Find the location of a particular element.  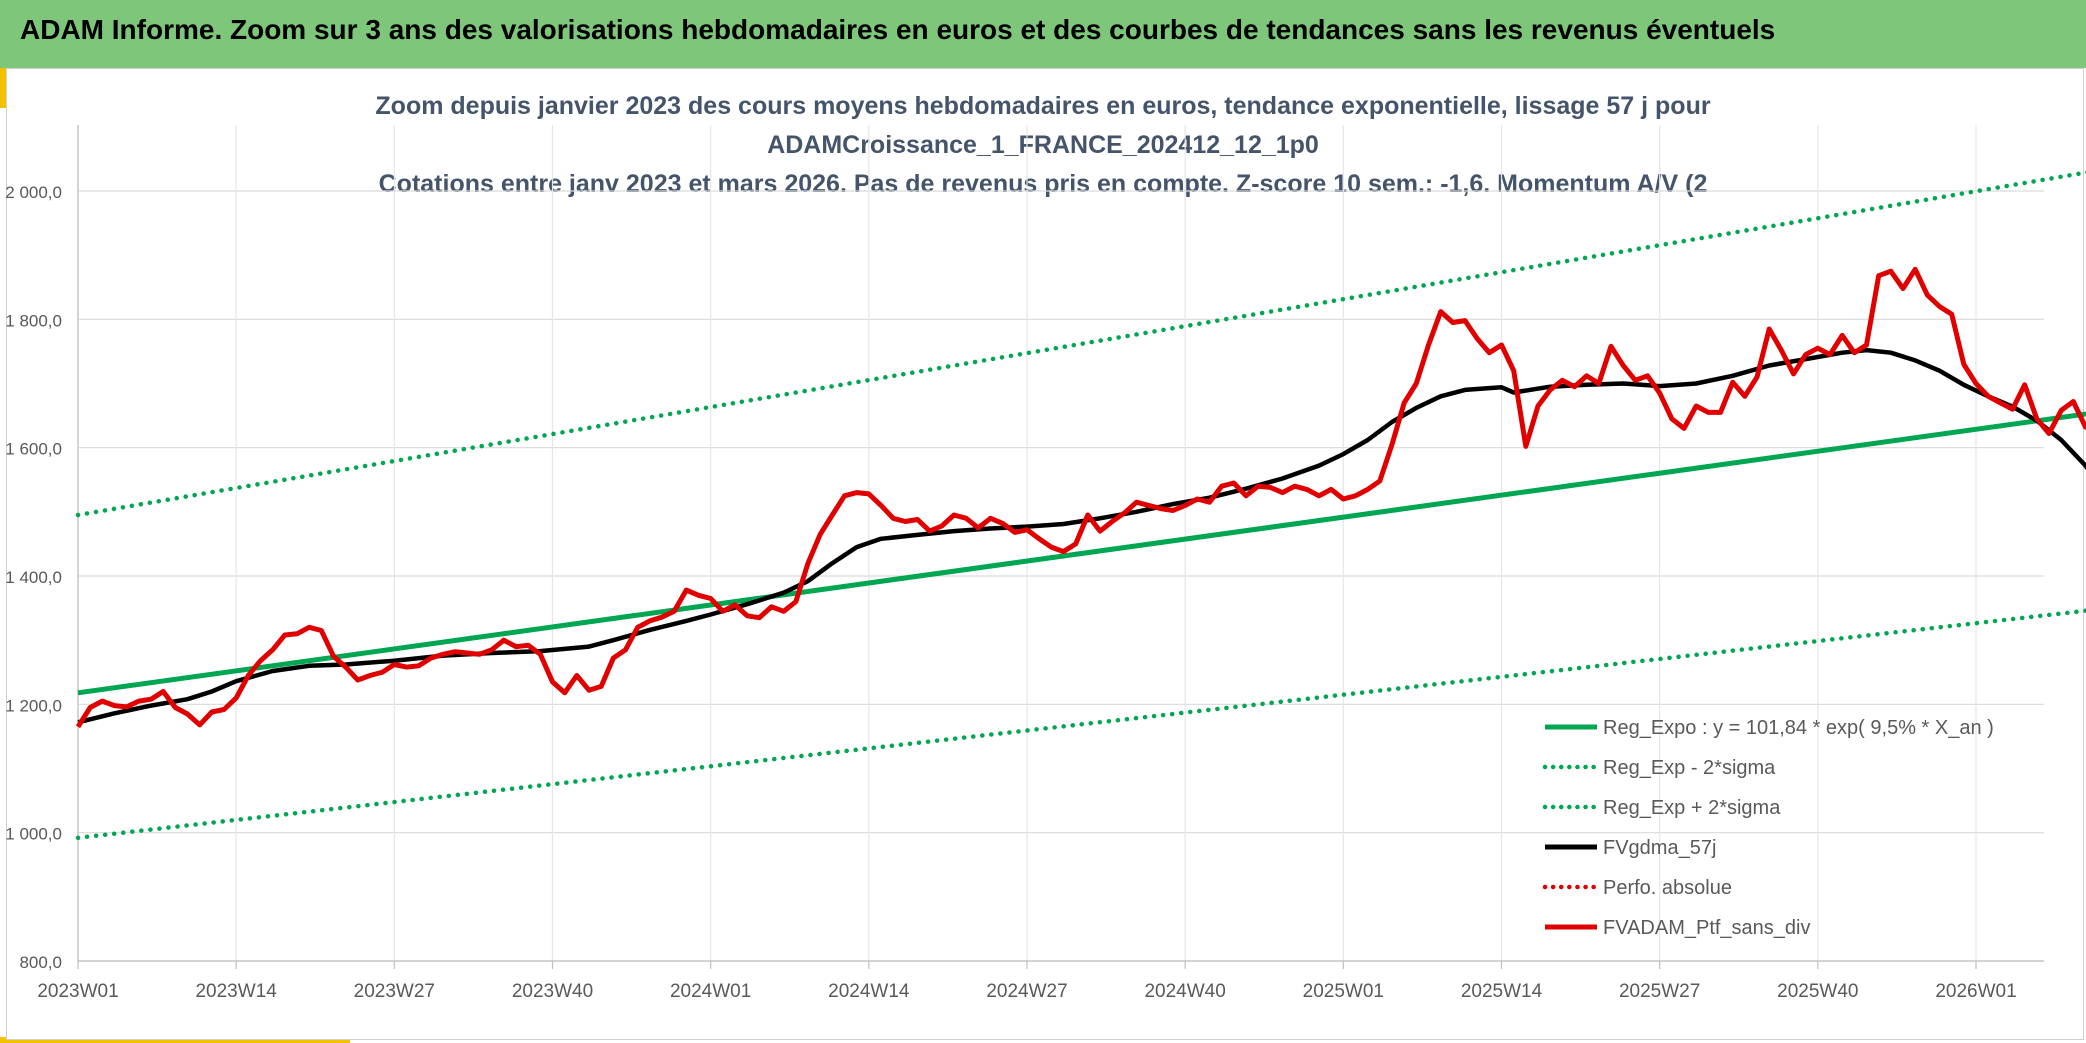

legend-label: FVADAM_Ptf_sans_div is located at coordinates (1707, 928).